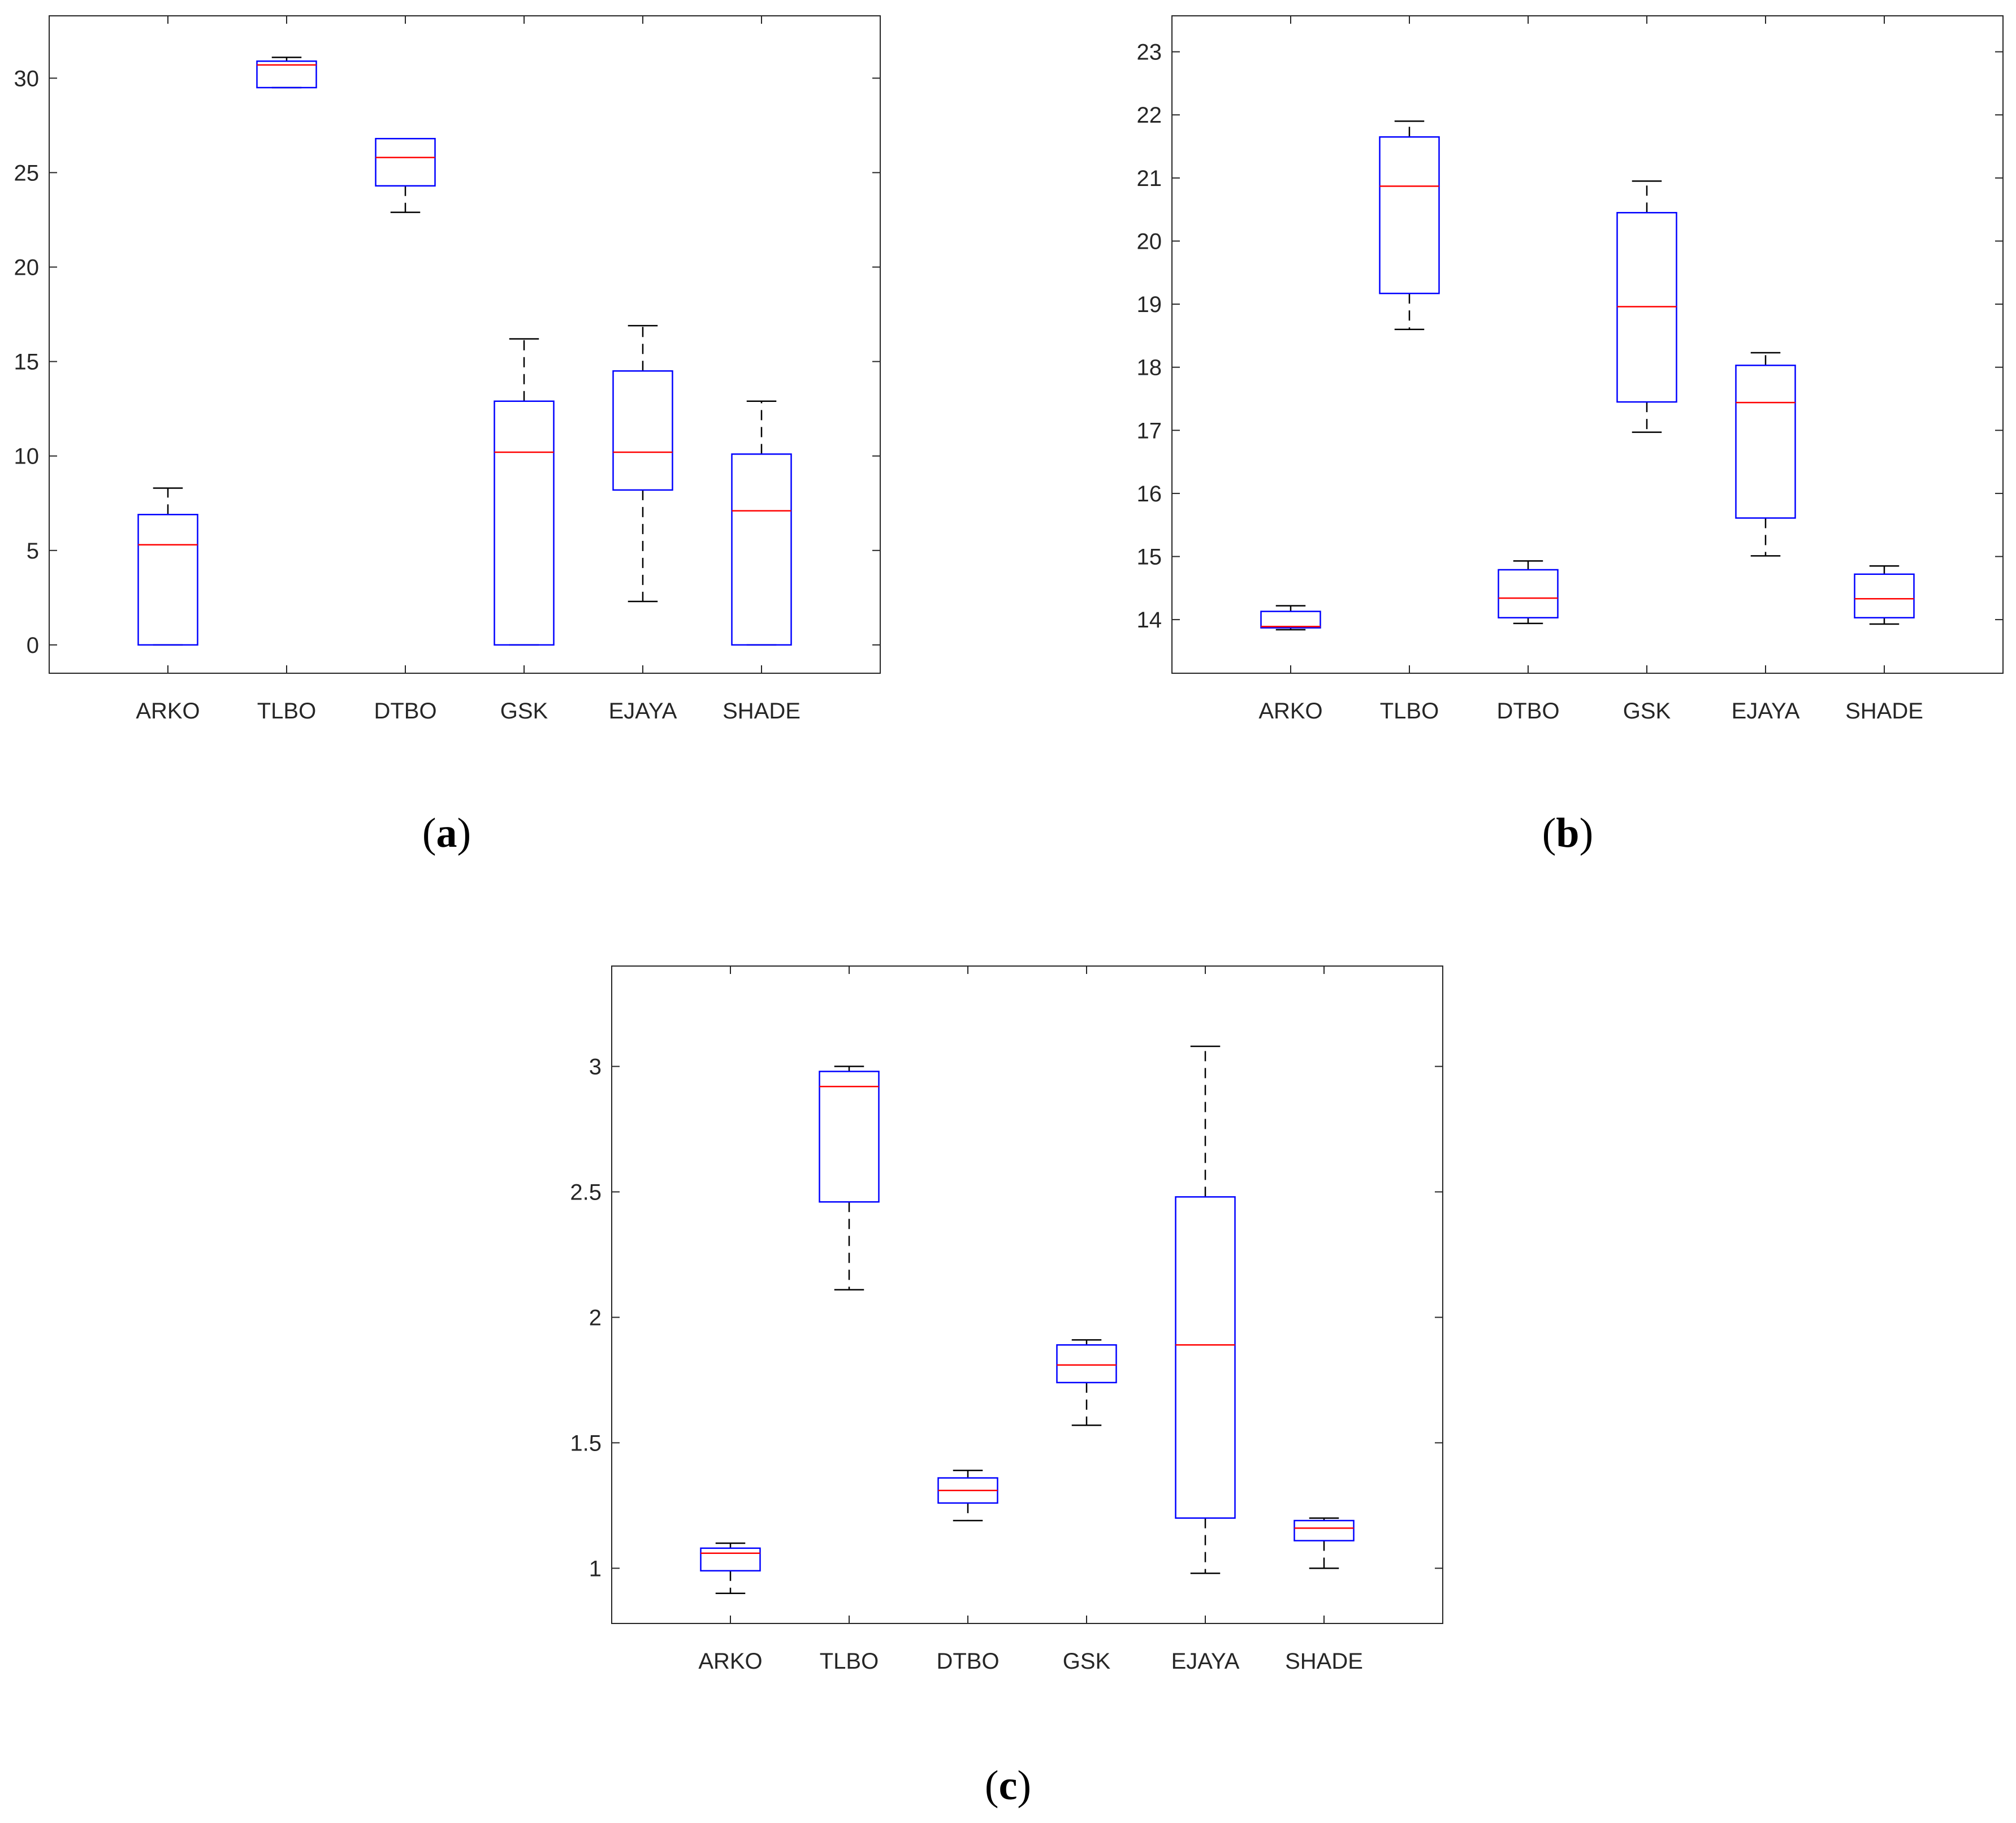 The image size is (2016, 1823). I want to click on y-tick-label-a-0: 0, so click(33, 645).